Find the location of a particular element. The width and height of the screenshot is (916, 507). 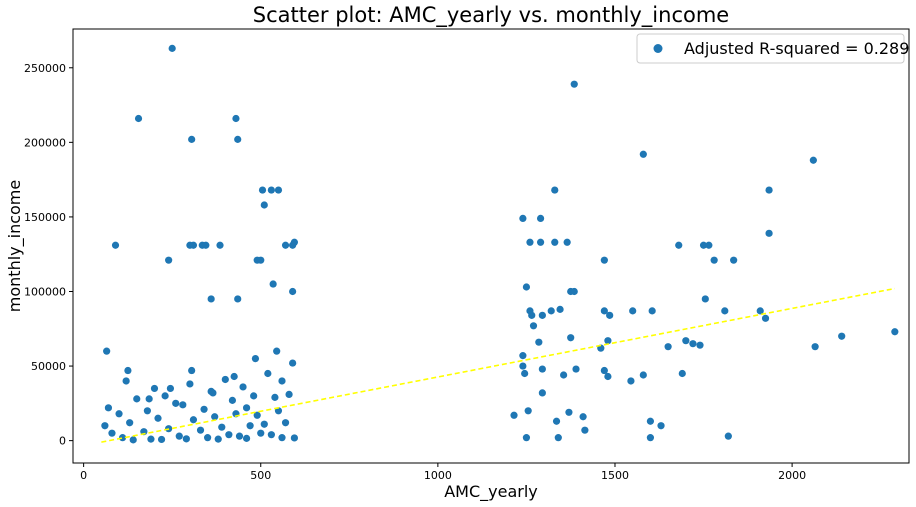

legend-label: Adjusted R-squared = 0.289 is located at coordinates (796, 48).